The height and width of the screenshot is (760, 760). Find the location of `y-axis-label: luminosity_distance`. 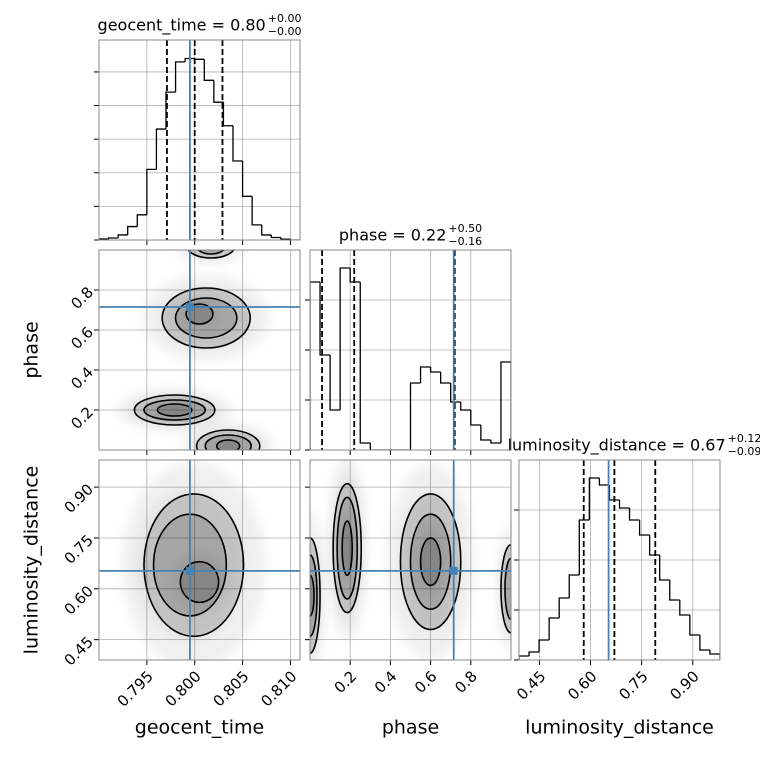

y-axis-label: luminosity_distance is located at coordinates (32, 560).